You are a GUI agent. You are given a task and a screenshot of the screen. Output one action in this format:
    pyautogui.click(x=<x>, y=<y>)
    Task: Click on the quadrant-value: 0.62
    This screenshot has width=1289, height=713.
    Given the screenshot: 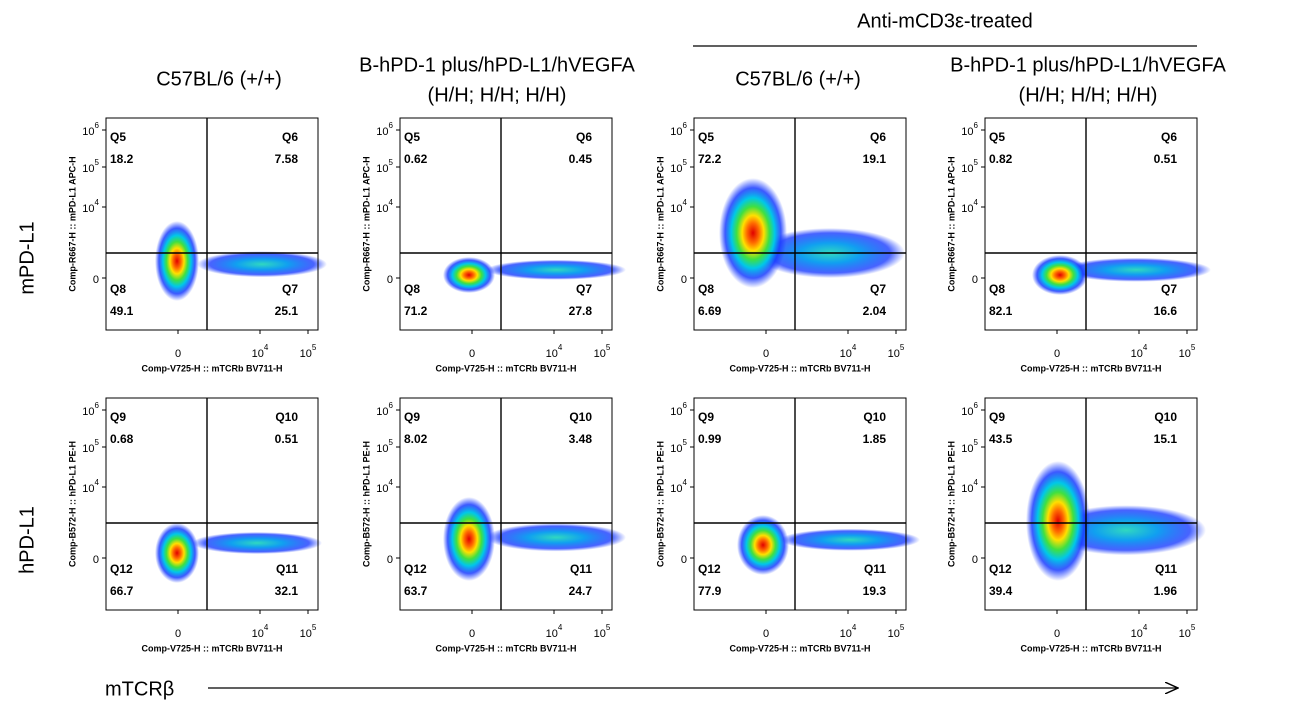 What is the action you would take?
    pyautogui.click(x=416, y=159)
    